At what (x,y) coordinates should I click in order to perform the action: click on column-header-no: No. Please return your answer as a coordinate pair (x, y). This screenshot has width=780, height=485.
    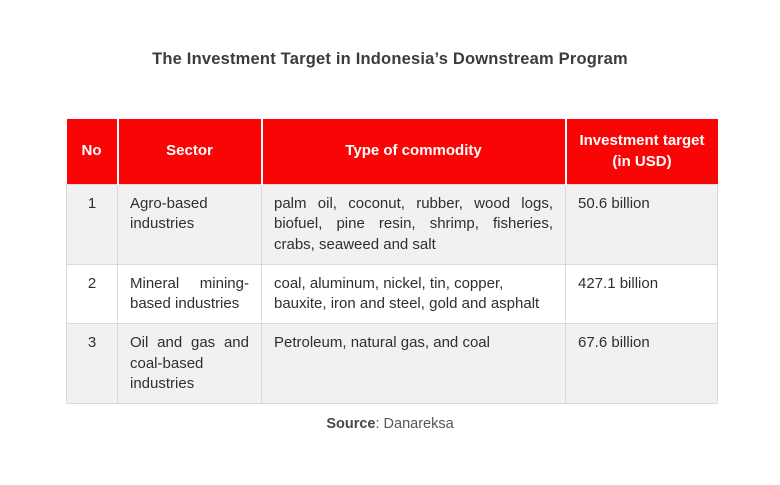
    Looking at the image, I should click on (92, 152).